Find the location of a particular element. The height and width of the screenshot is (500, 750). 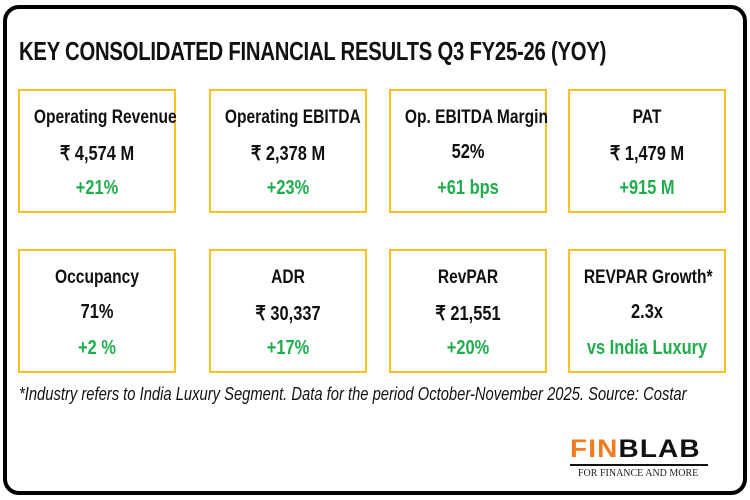

metric-card-ebitda-margin: Op. EBITDA Margin 52% +61 bps is located at coordinates (468, 151).